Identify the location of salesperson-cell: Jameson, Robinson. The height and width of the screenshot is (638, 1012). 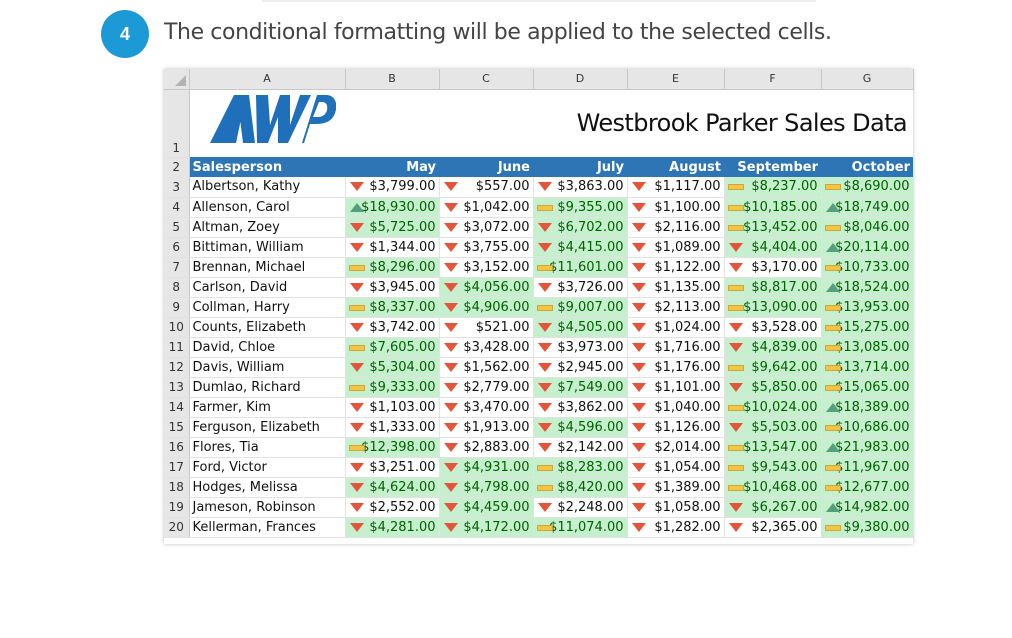
(267, 507).